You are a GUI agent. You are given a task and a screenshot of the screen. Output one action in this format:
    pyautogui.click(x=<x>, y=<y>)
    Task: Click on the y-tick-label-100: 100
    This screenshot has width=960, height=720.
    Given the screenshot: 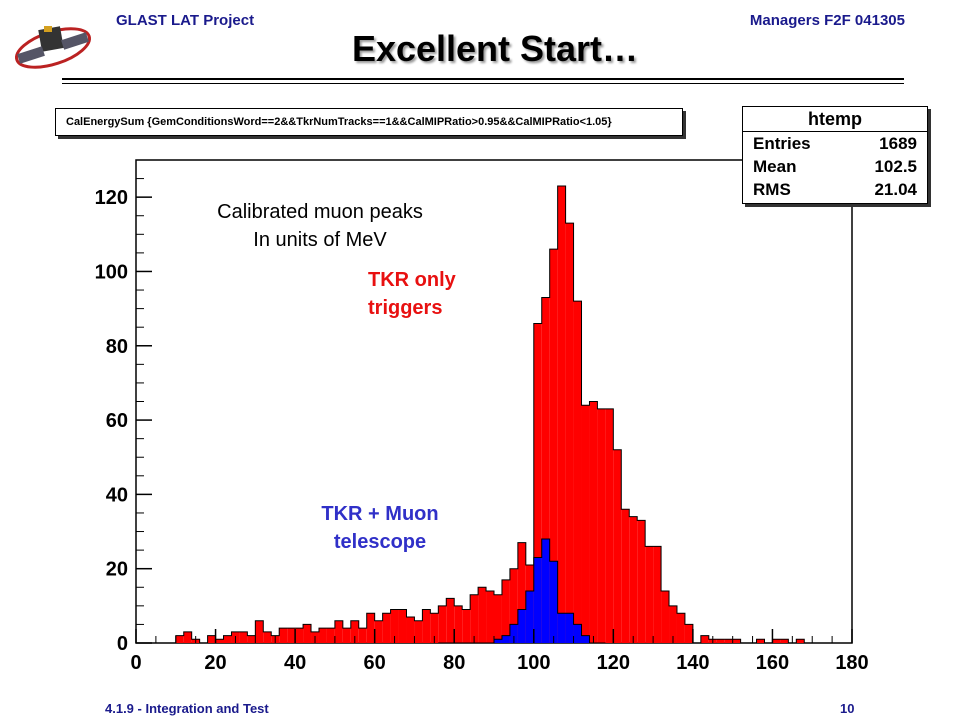 What is the action you would take?
    pyautogui.click(x=111, y=272)
    